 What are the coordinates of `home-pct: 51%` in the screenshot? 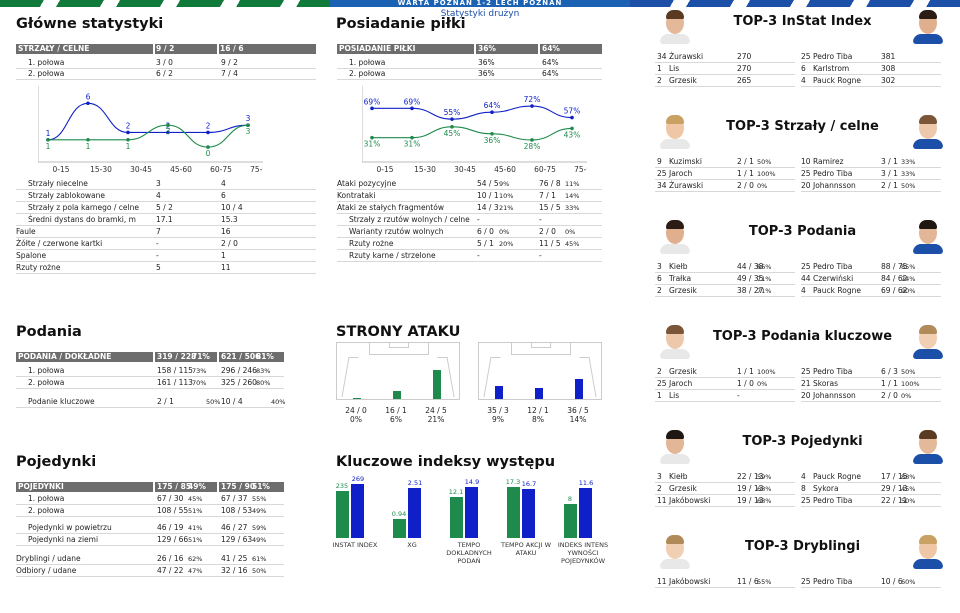 It's located at (195, 511).